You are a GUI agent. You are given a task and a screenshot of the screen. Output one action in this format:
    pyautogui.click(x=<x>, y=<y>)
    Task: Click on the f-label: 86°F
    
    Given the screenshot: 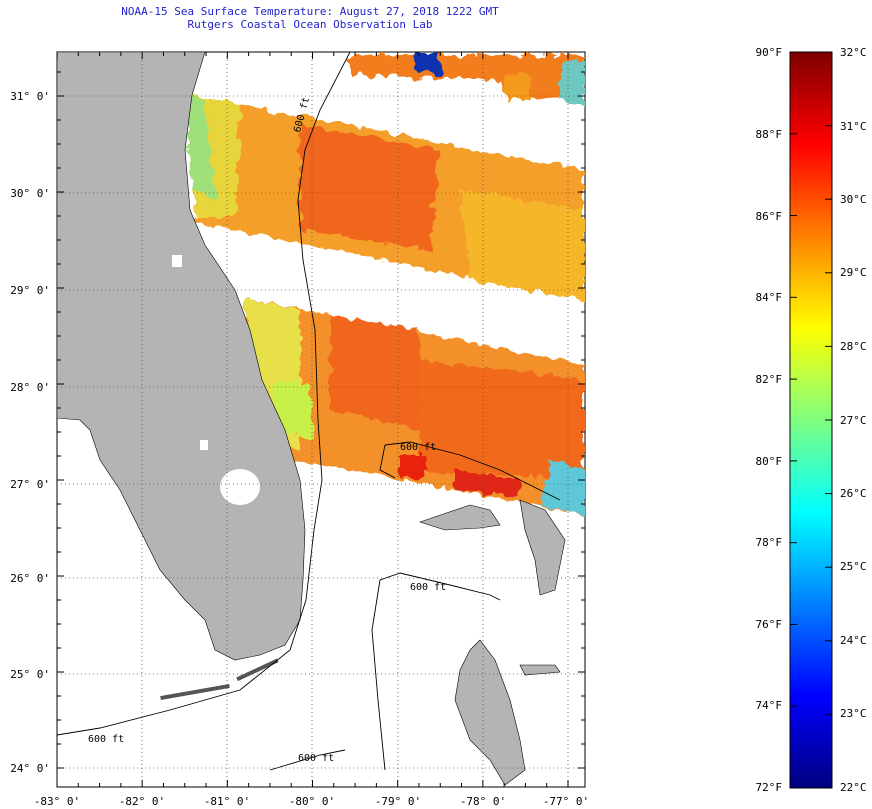 What is the action you would take?
    pyautogui.click(x=769, y=216)
    